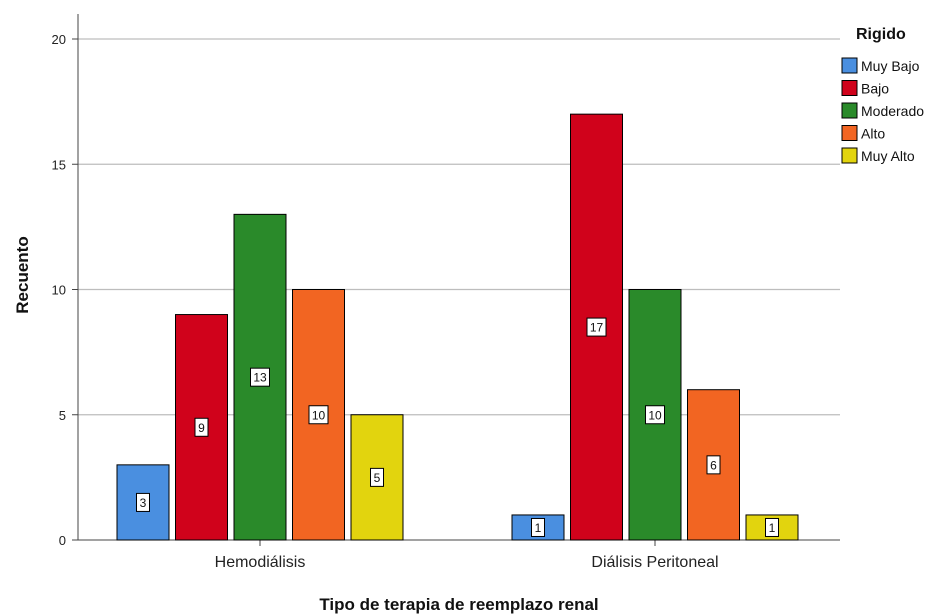 The image size is (940, 616). I want to click on x-axis-title: Tipo de terapia de reemplazo renal, so click(458, 604).